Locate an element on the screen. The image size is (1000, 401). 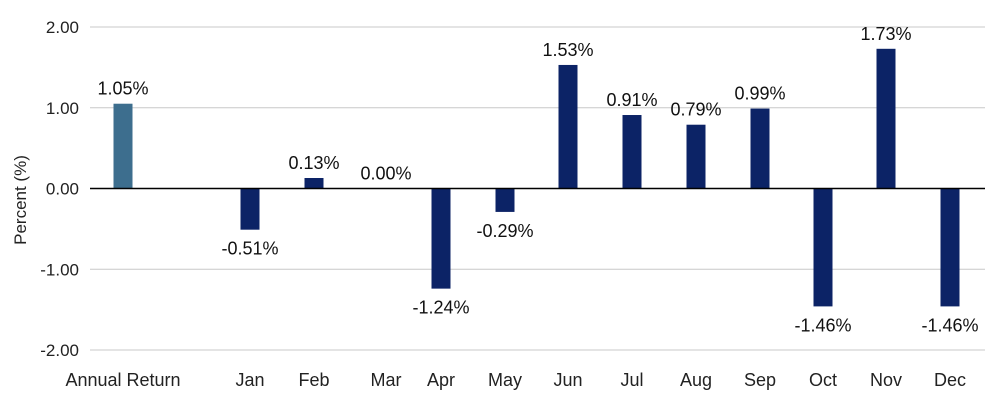
data-label: -1.24% is located at coordinates (440, 308).